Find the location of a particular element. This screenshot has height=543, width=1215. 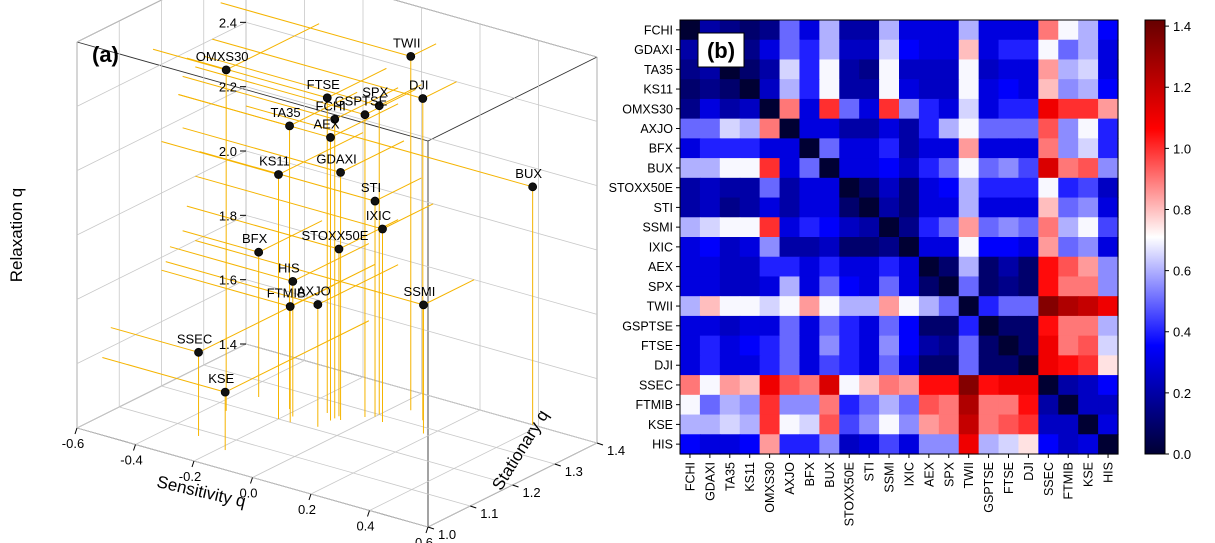

z-tick-label: 2.4 is located at coordinates (228, 22).